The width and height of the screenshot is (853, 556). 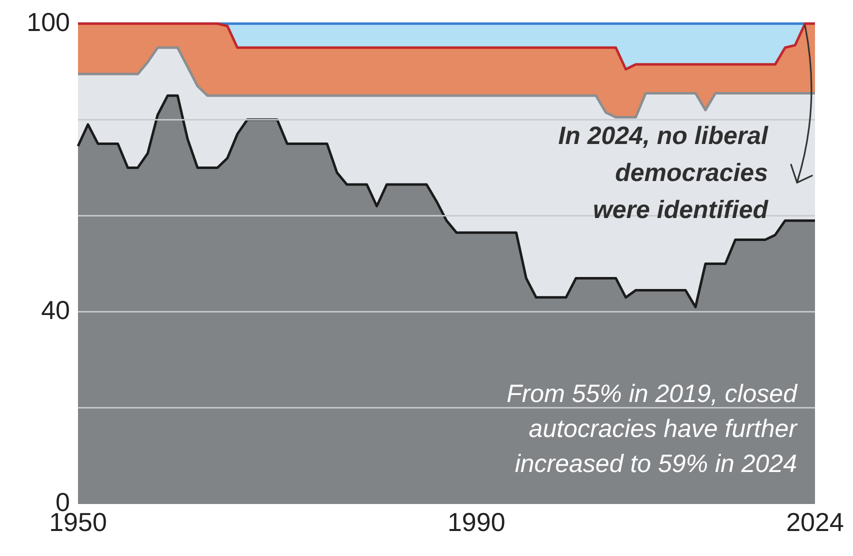 I want to click on x-tick-label: 1990, so click(x=476, y=521).